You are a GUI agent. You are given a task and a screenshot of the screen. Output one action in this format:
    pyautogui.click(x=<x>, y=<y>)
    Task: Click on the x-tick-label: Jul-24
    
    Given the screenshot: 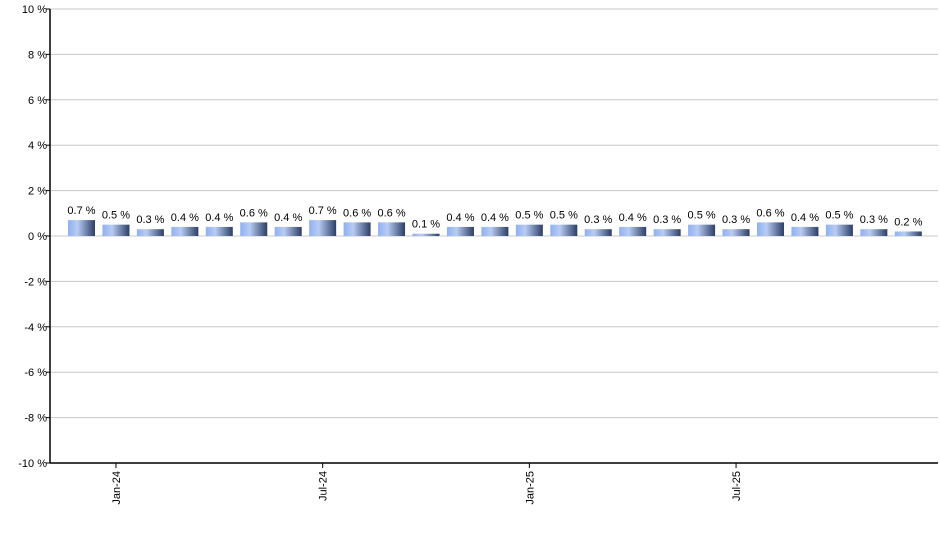 What is the action you would take?
    pyautogui.click(x=324, y=486)
    